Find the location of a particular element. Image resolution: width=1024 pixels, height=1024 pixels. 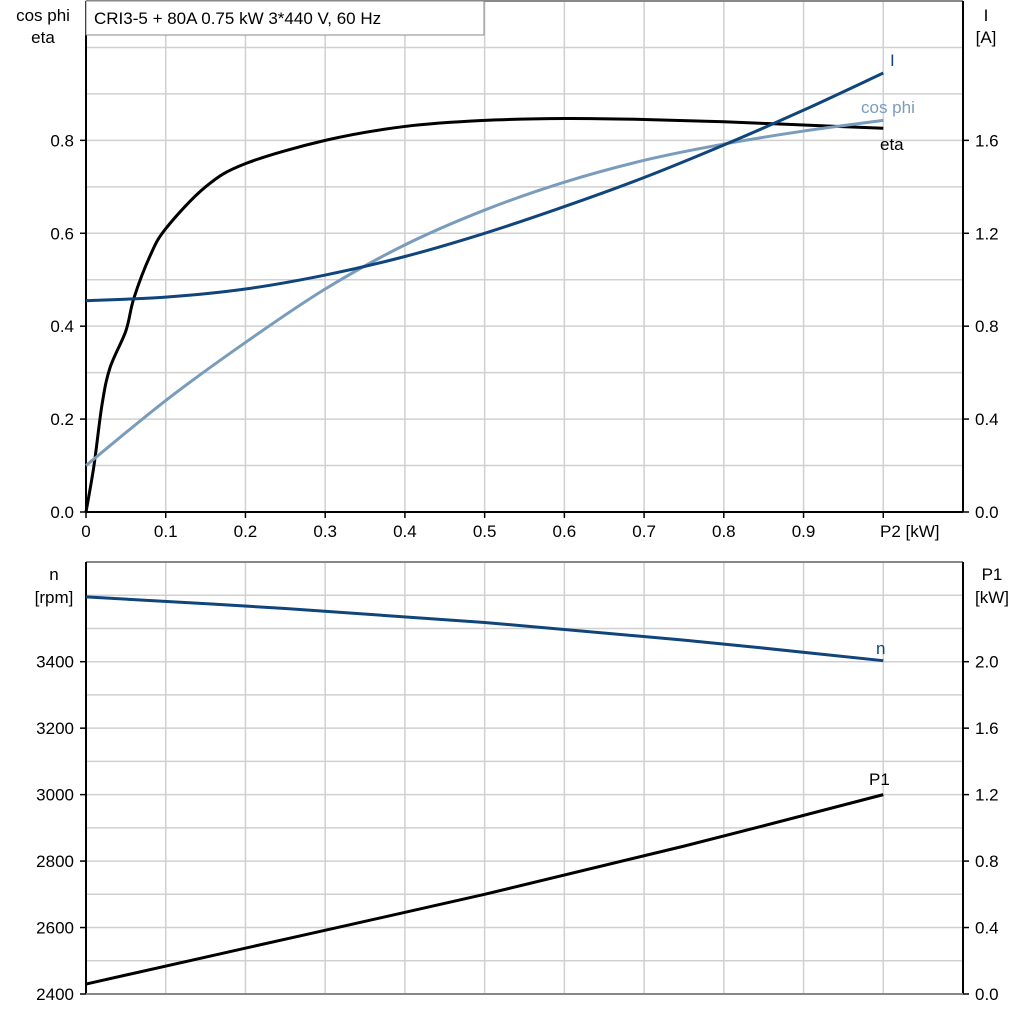

title-box is located at coordinates (285, 18).